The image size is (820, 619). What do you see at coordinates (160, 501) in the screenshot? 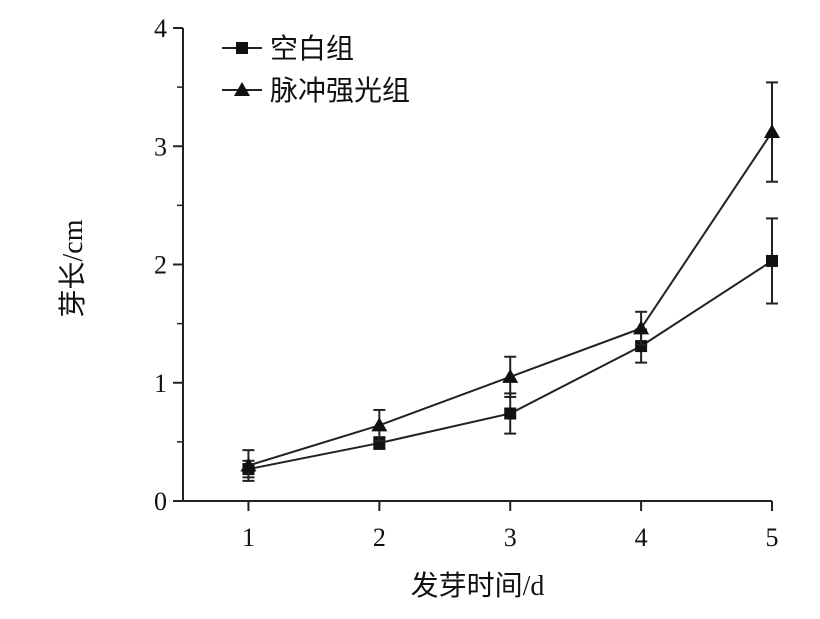
I see `y-tick-label: 0` at bounding box center [160, 501].